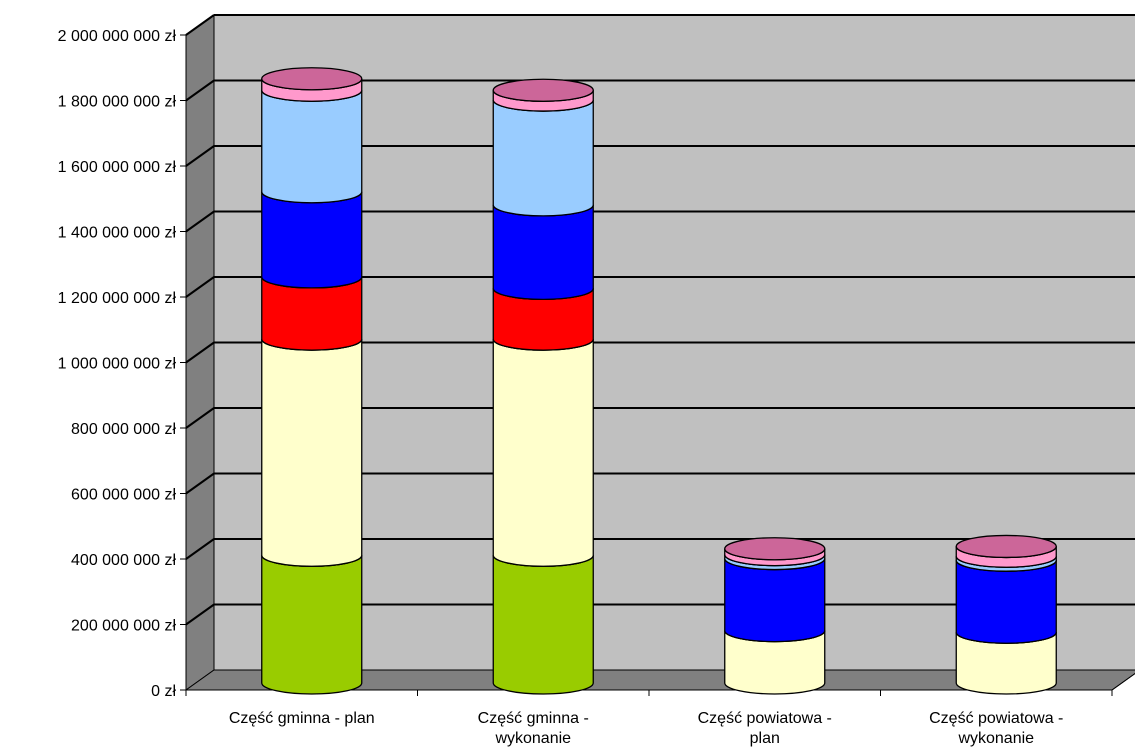 This screenshot has height=749, width=1135. I want to click on y-tick-label: 1 600 000 000 zł, so click(117, 167).